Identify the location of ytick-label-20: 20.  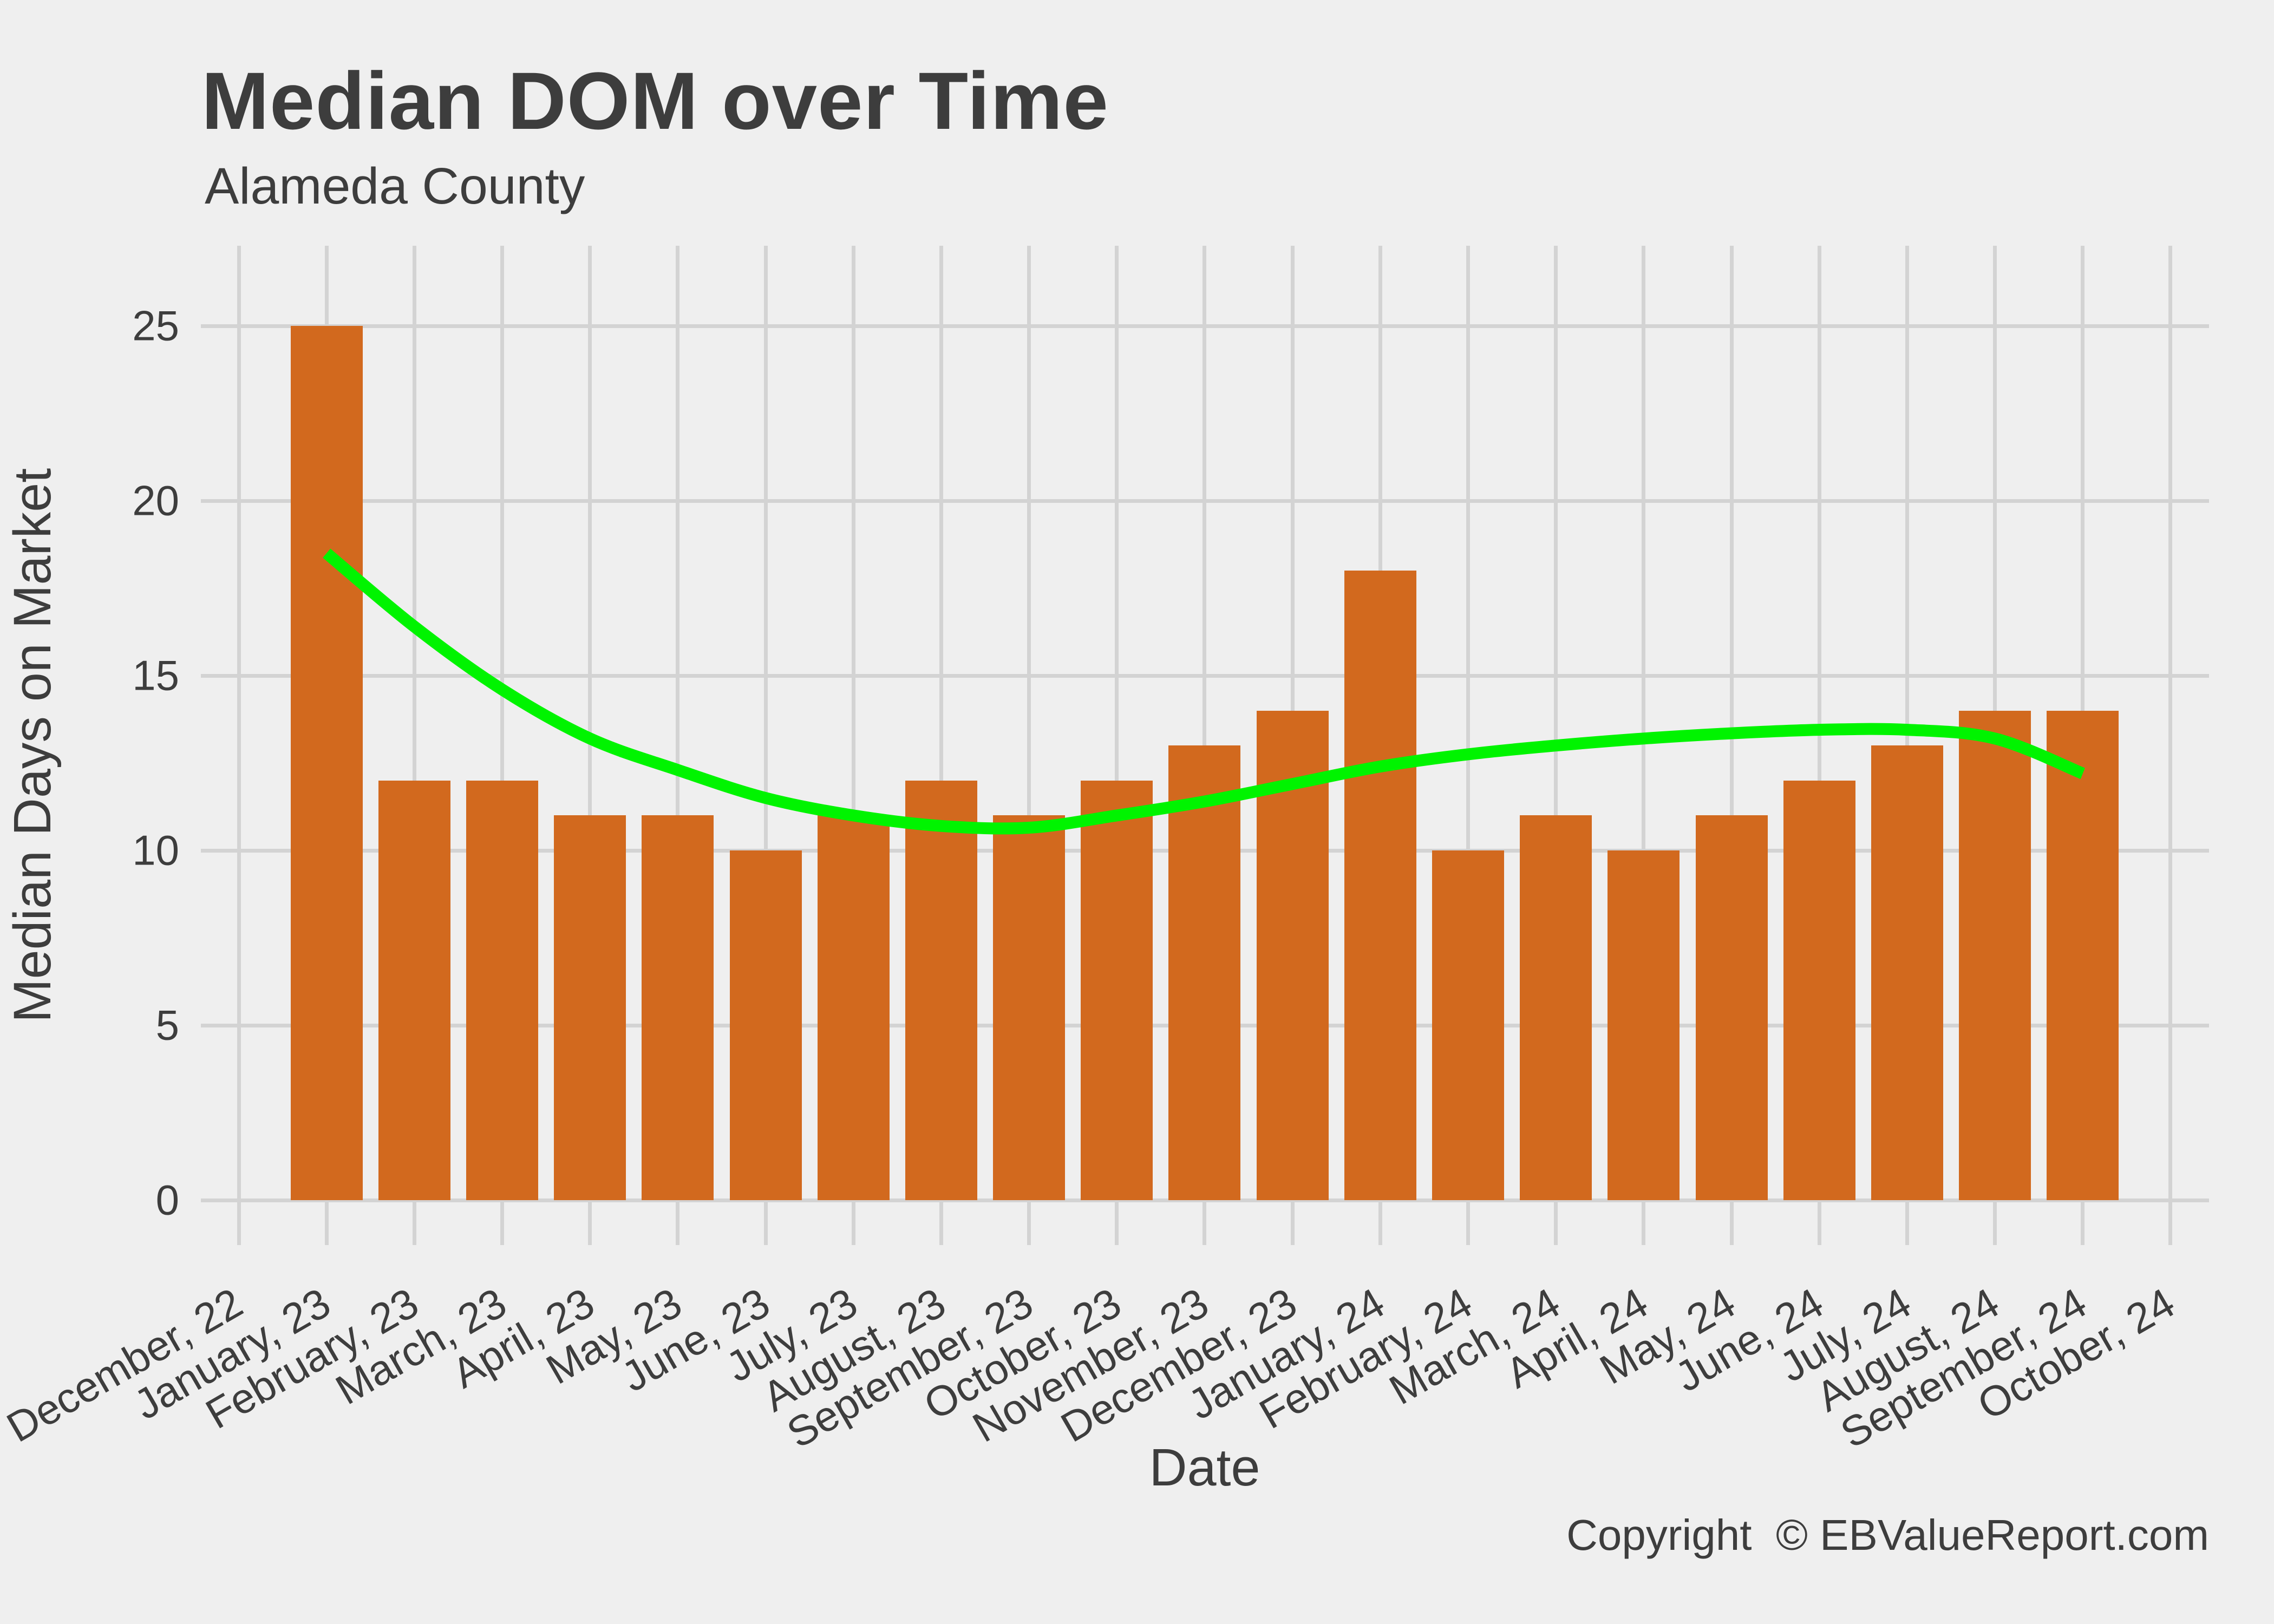
(155, 500).